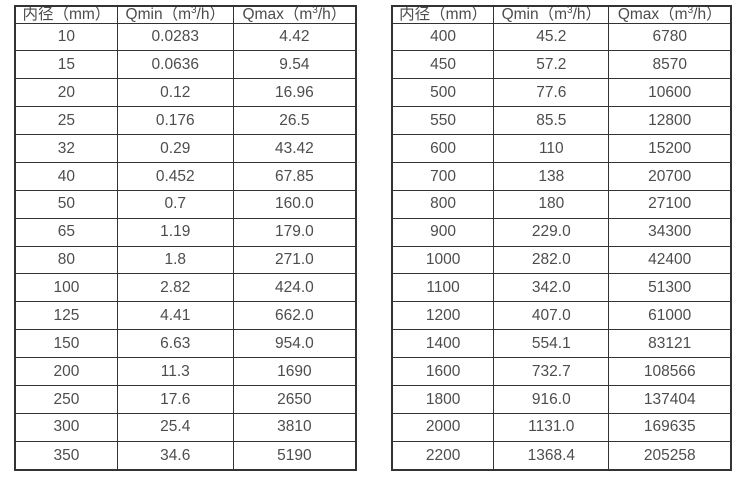  Describe the element at coordinates (443, 148) in the screenshot. I see `diameter-cell: 600` at that location.